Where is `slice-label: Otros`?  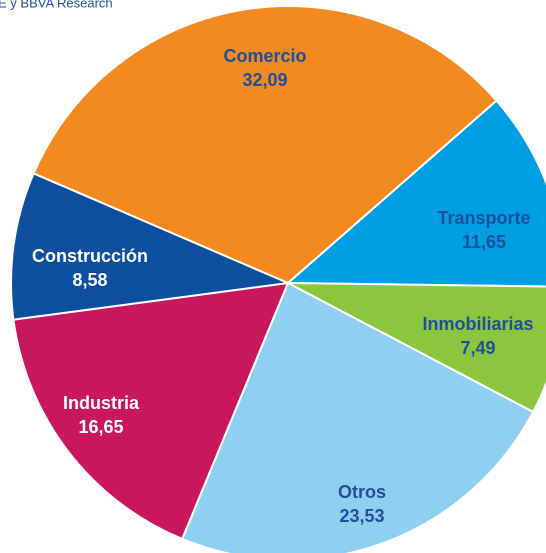
slice-label: Otros is located at coordinates (362, 492).